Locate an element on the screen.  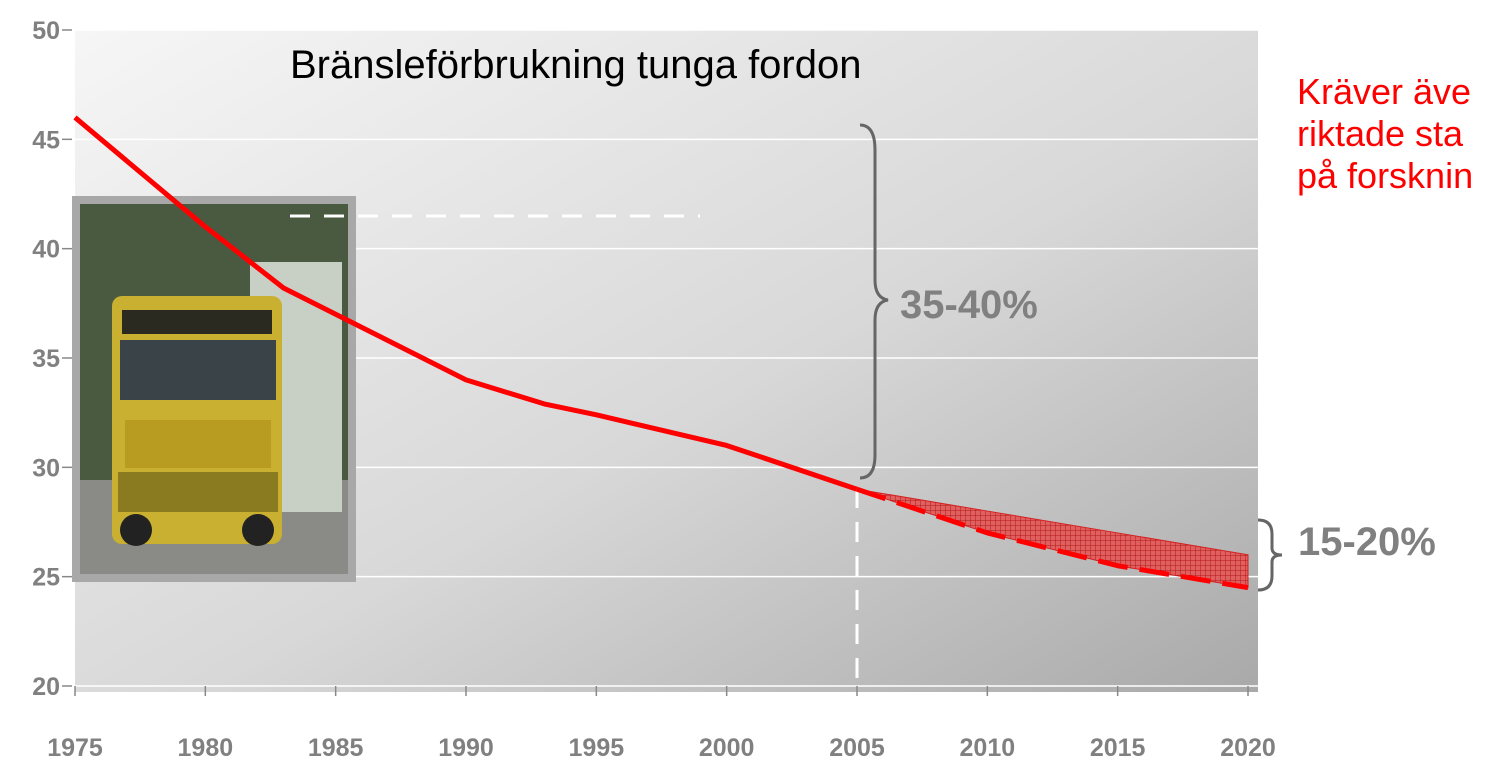
x-tick-label: 1985 is located at coordinates (336, 746).